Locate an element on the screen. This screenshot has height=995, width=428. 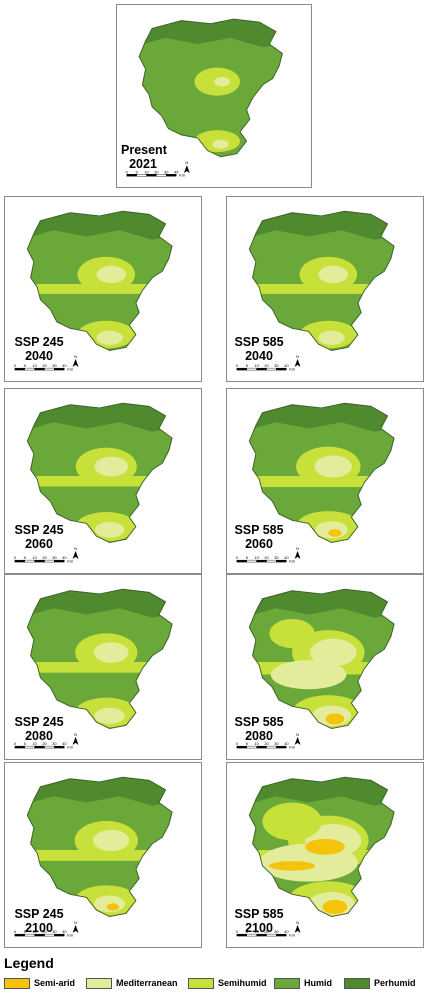
legend-label: Semi-arid is located at coordinates (55, 983).